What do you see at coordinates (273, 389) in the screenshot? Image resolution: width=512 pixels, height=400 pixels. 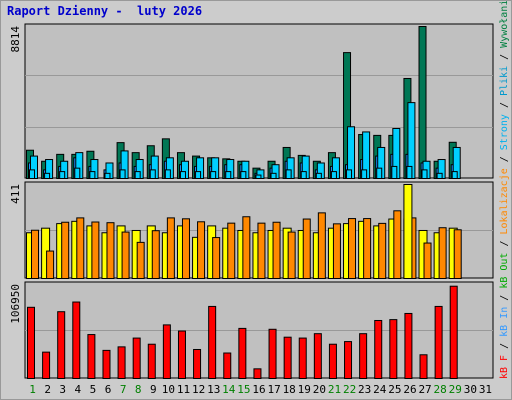 I see `x-tick-label: 17` at bounding box center [273, 389].